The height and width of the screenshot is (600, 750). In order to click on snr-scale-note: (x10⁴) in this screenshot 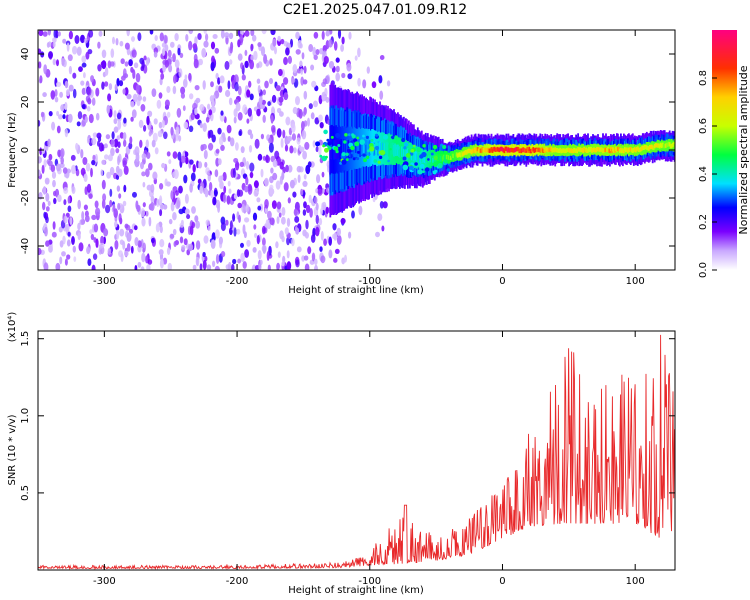, I will do `click(12, 327)`.